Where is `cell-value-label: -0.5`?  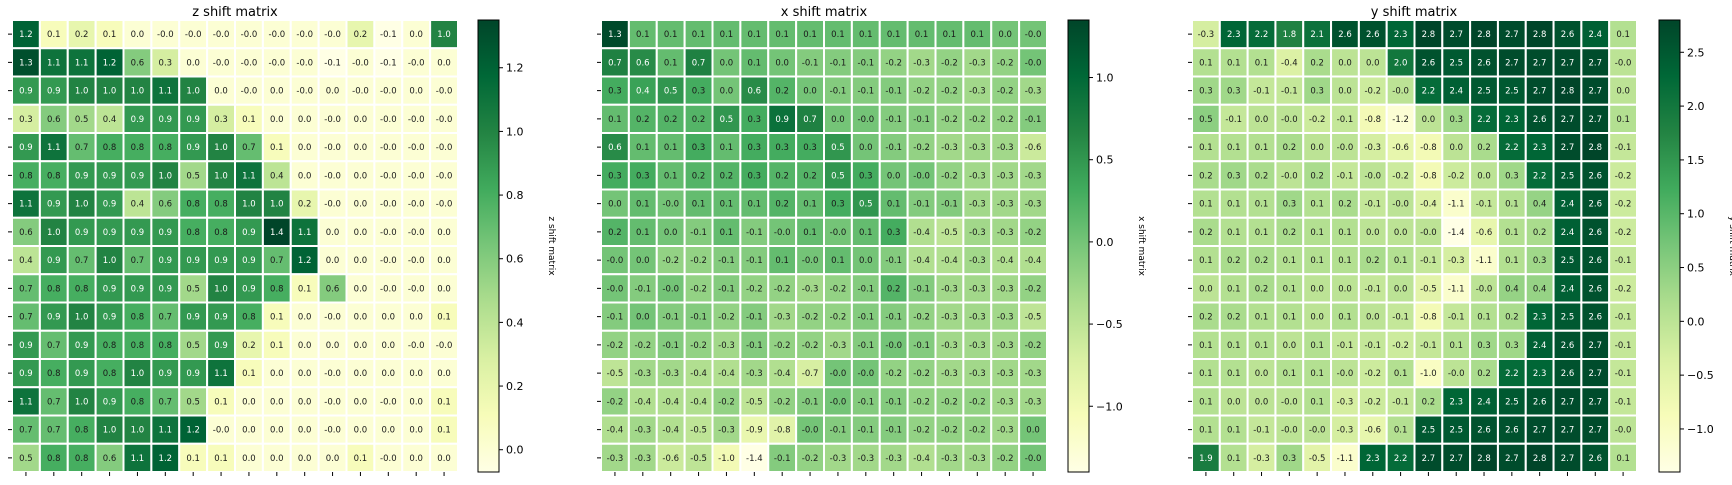
cell-value-label: -0.5 is located at coordinates (1428, 289).